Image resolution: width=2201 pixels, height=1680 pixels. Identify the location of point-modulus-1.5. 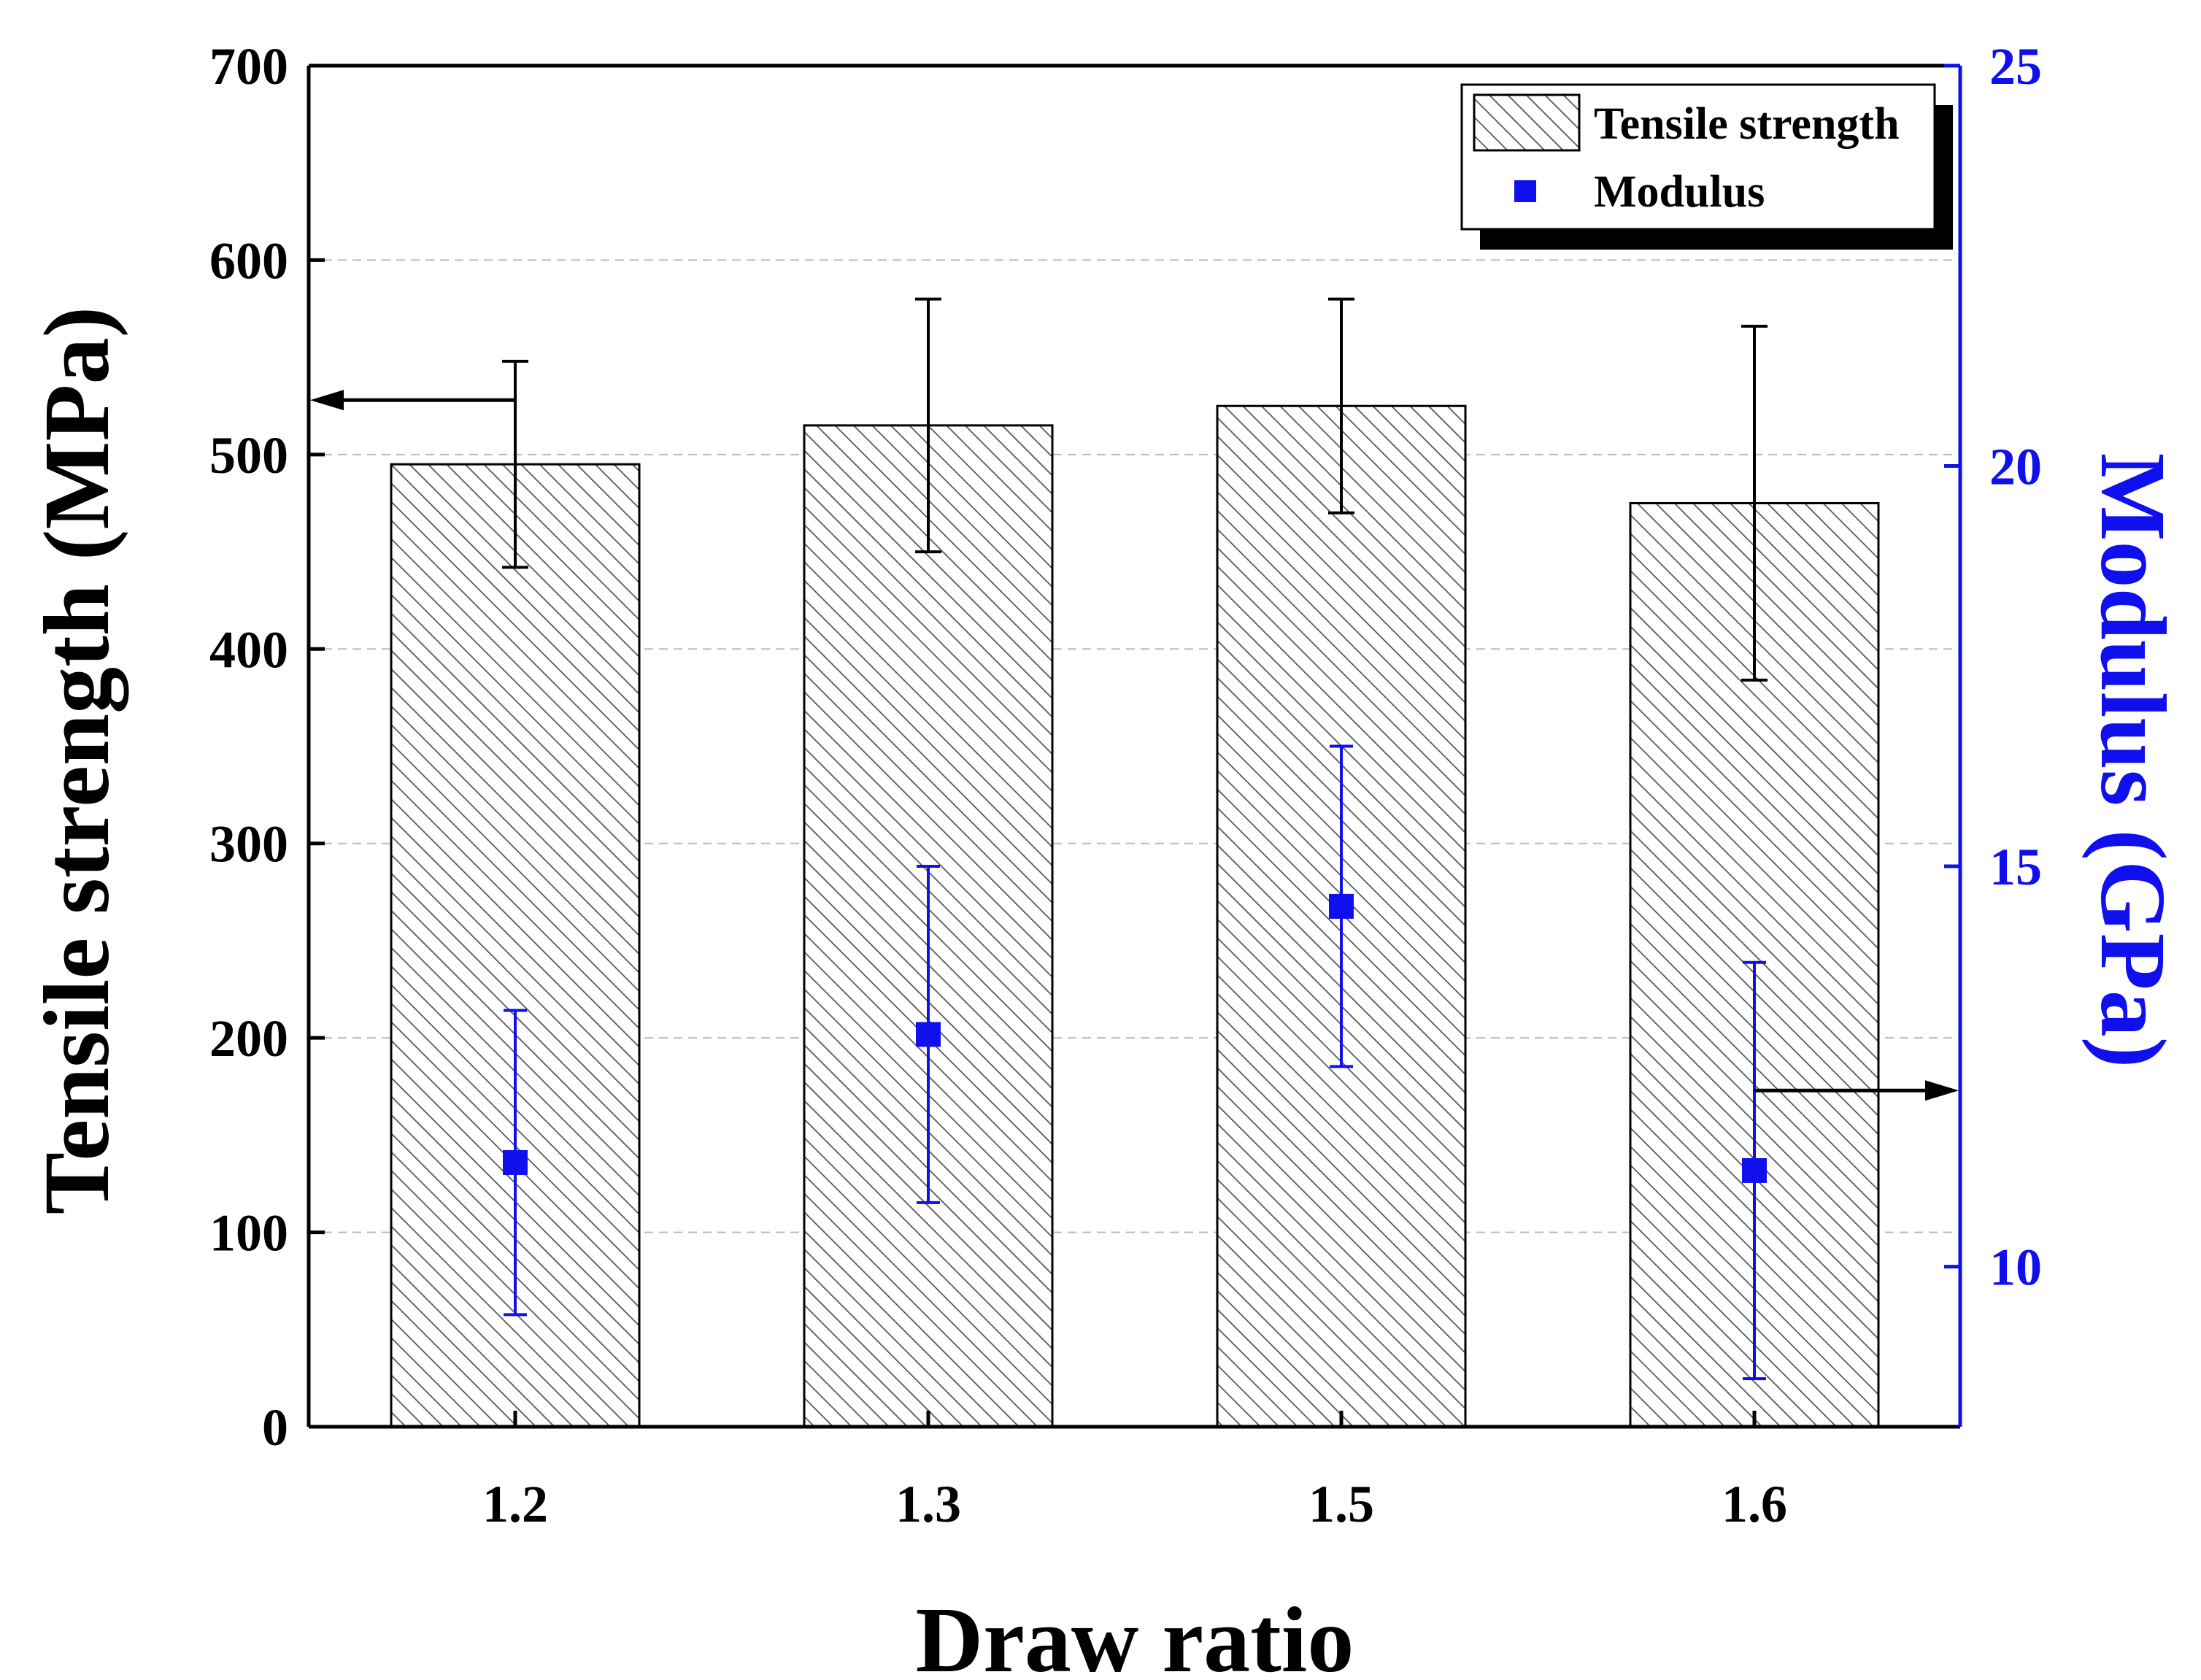
(1341, 906).